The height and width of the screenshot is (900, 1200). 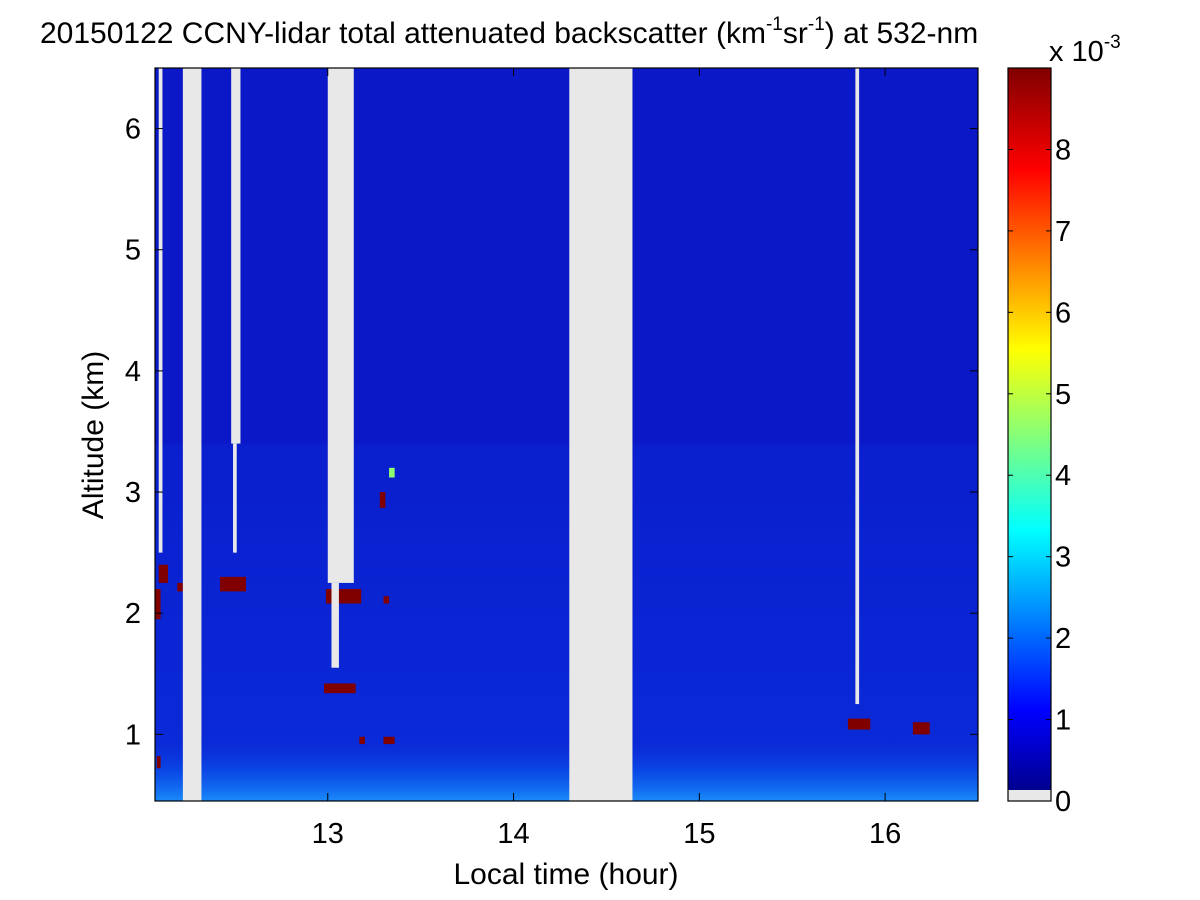 What do you see at coordinates (1063, 721) in the screenshot?
I see `colorbar-tick-label: 1` at bounding box center [1063, 721].